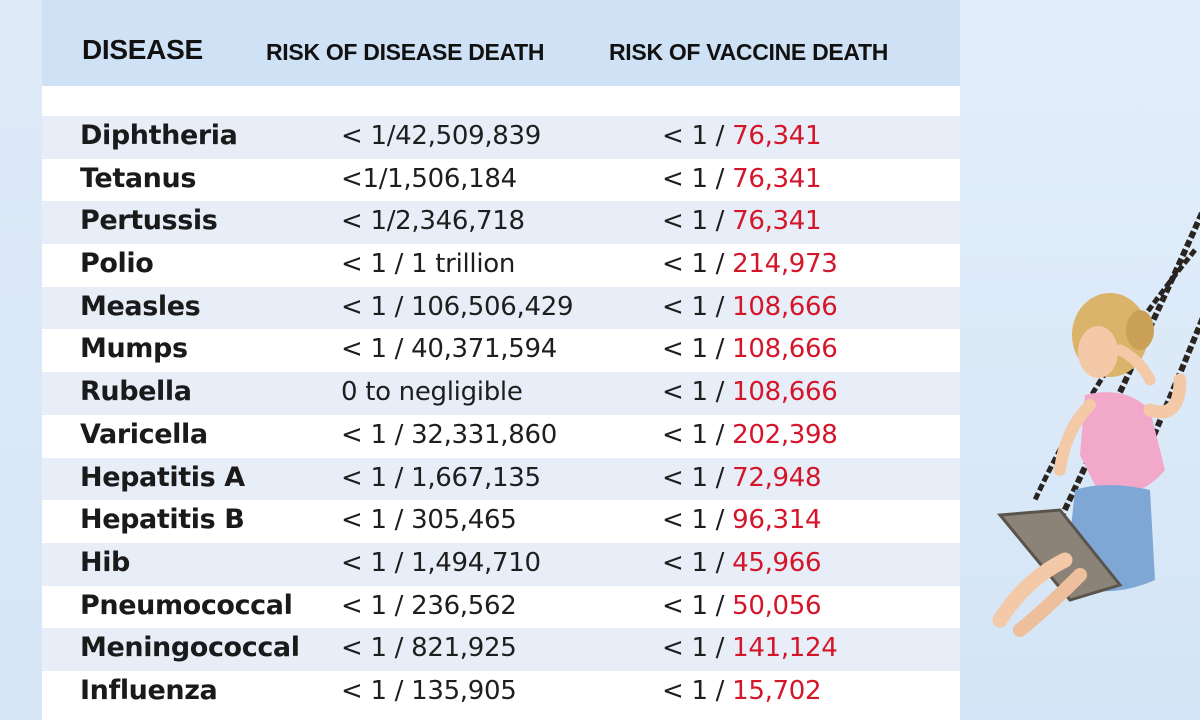 This screenshot has width=1200, height=720. Describe the element at coordinates (144, 434) in the screenshot. I see `disease-name: Varicella` at that location.